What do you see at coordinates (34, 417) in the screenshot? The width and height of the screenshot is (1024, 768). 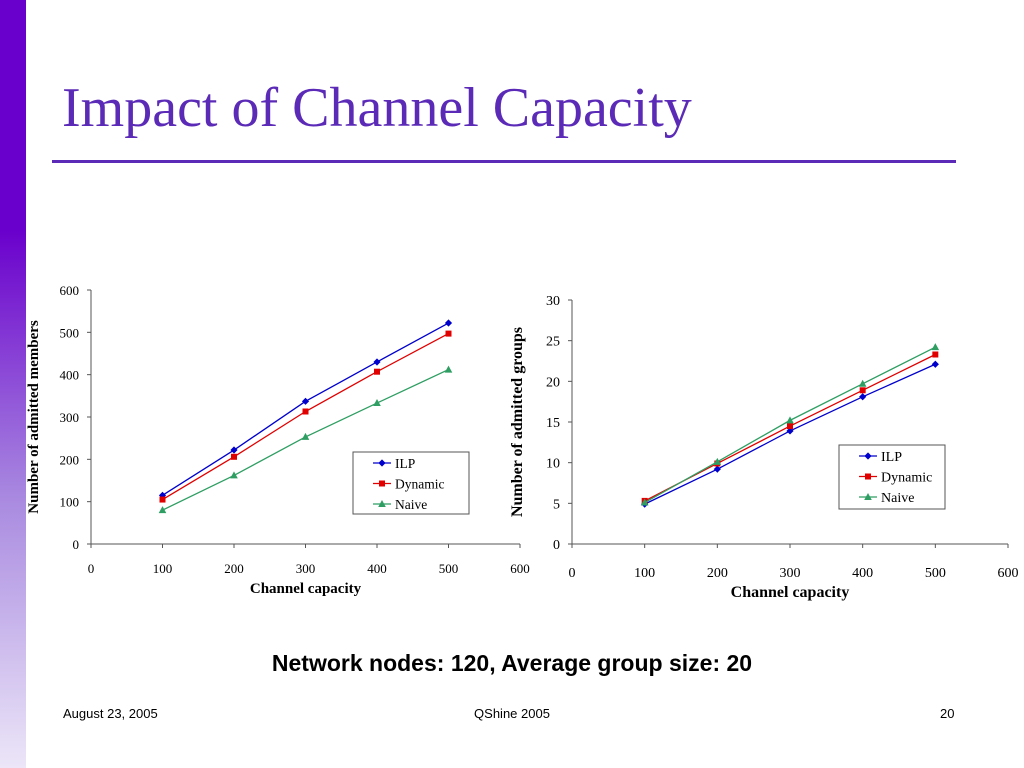 I see `y-axis-label: Number of admitted members` at bounding box center [34, 417].